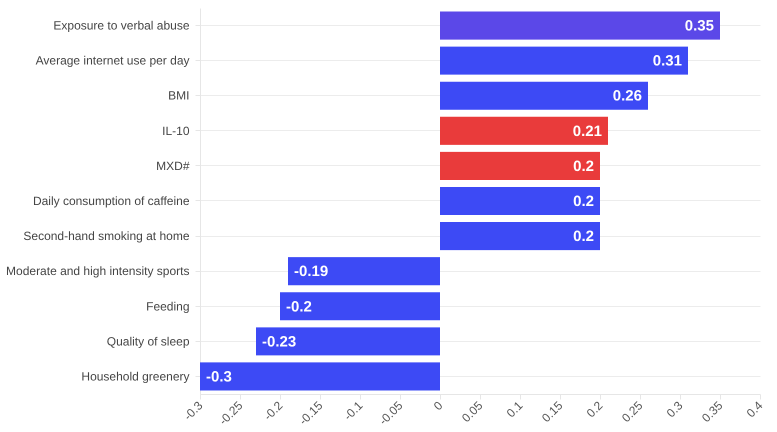 The width and height of the screenshot is (777, 432). I want to click on y-tick-label: Household greenery, so click(135, 376).